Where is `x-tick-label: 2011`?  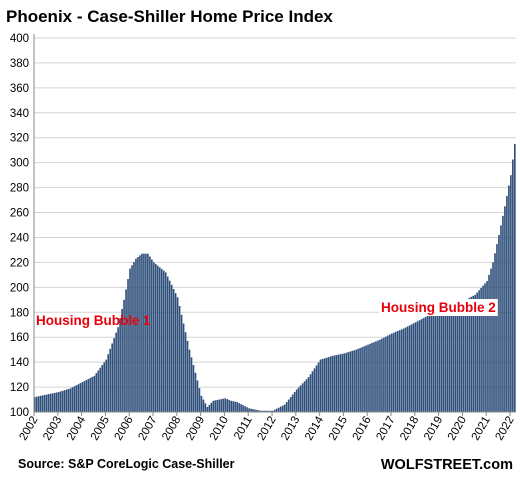 x-tick-label: 2011 is located at coordinates (243, 428).